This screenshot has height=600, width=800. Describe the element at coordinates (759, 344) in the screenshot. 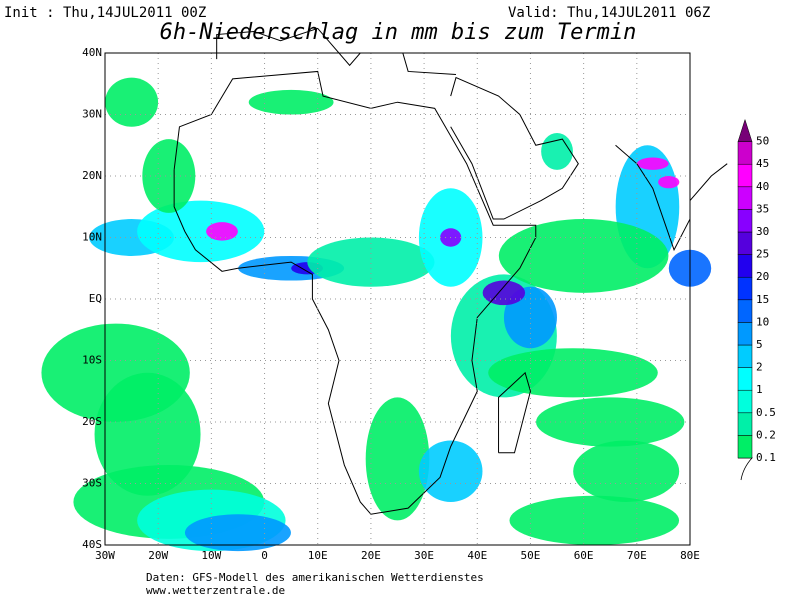

I see `colorbar-label: 5` at that location.